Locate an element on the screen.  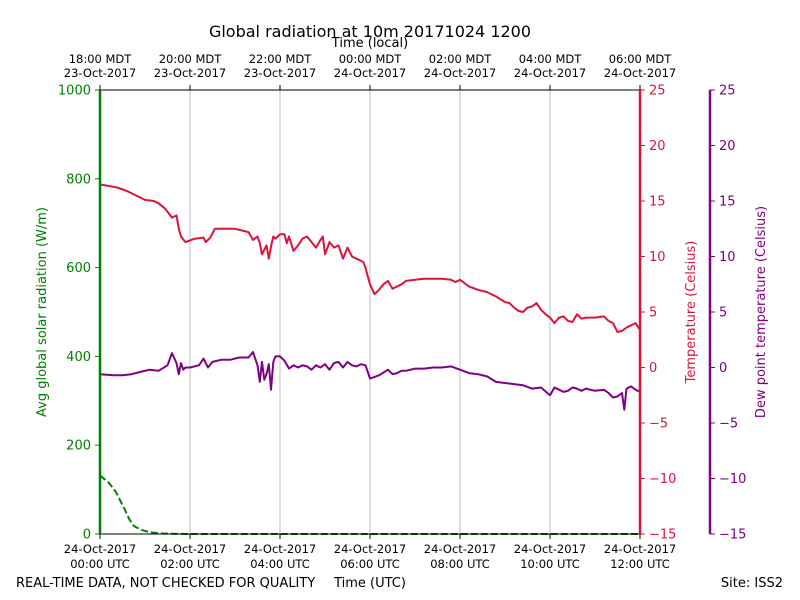
temperature-tick-label: 15 is located at coordinates (657, 202).